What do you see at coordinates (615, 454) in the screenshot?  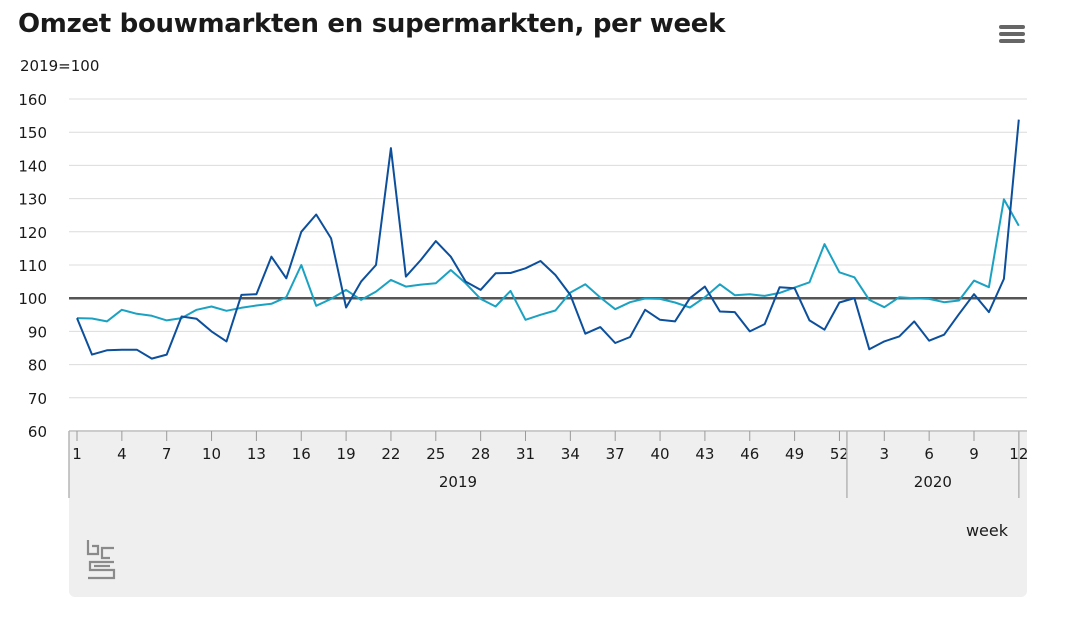 I see `x-tick-label: 37` at bounding box center [615, 454].